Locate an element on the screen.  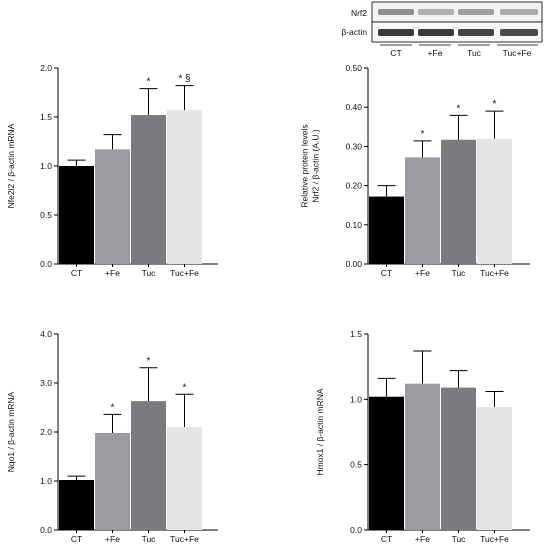
y-axis-label: Relative protein levels is located at coordinates (305, 165).